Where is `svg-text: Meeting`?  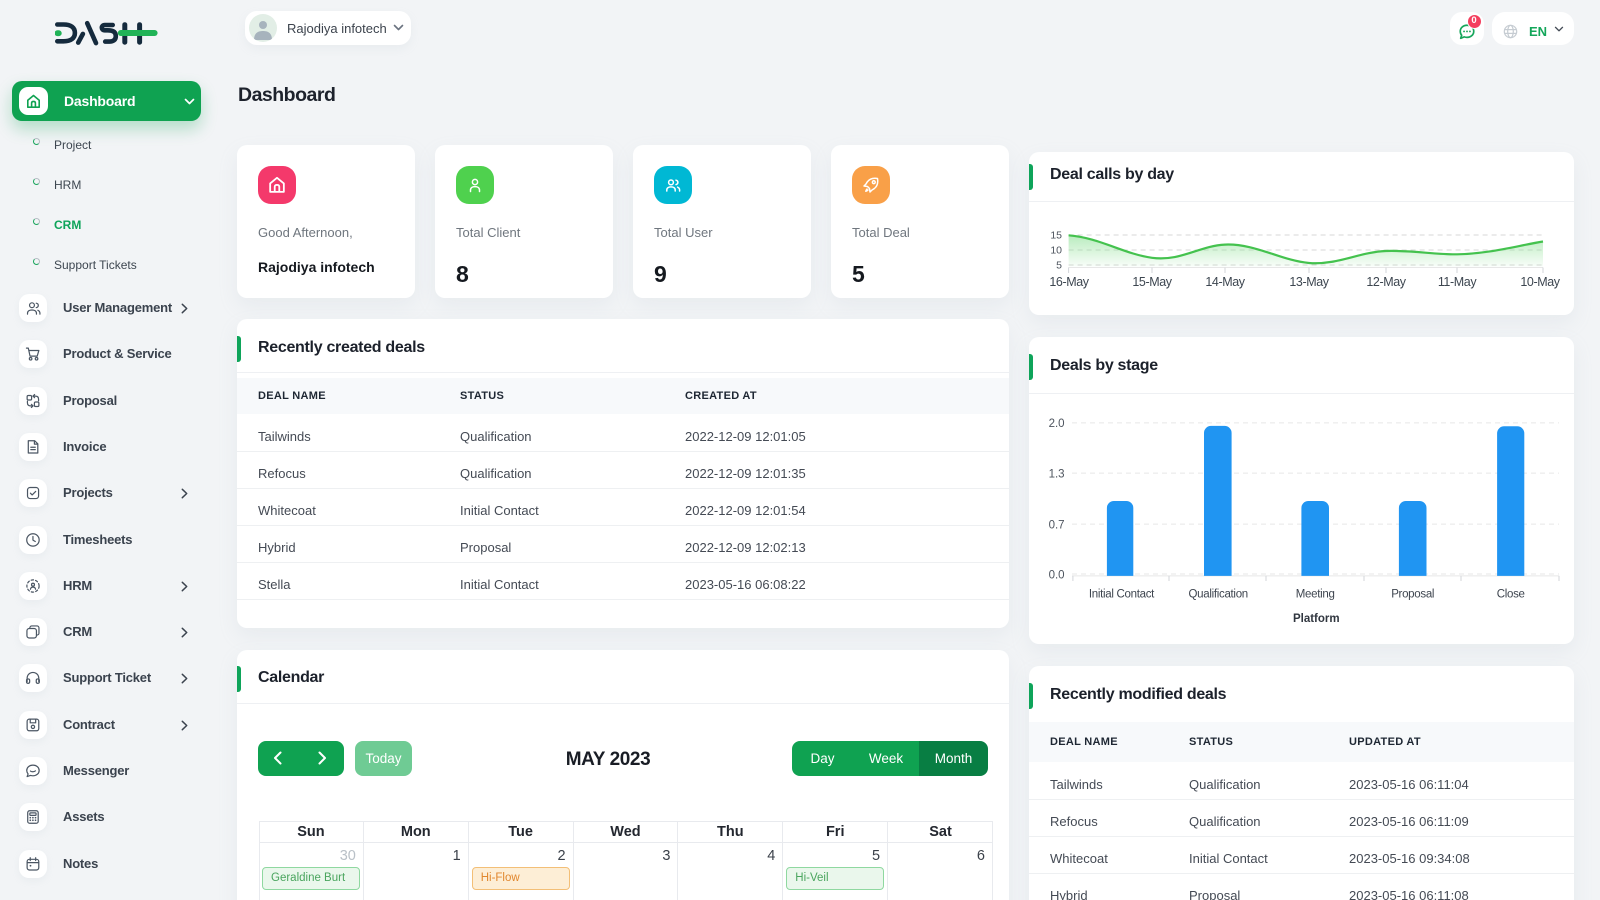 svg-text: Meeting is located at coordinates (1315, 595).